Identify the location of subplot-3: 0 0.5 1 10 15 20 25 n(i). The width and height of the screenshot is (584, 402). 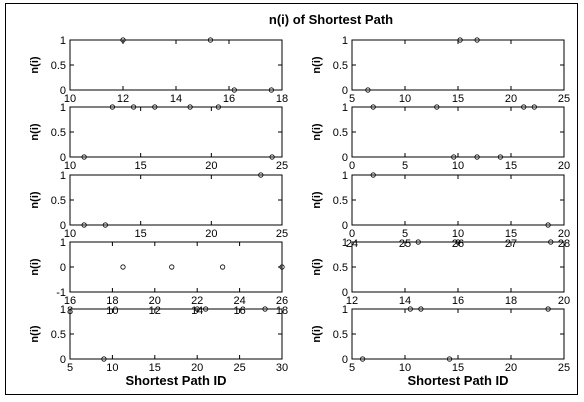
(158, 137).